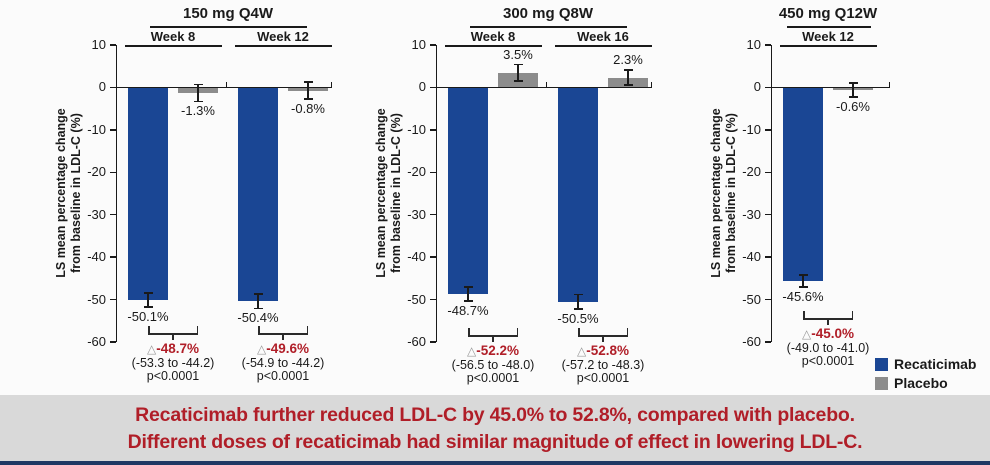  Describe the element at coordinates (803, 296) in the screenshot. I see `bar-value-label: -45.6%` at that location.